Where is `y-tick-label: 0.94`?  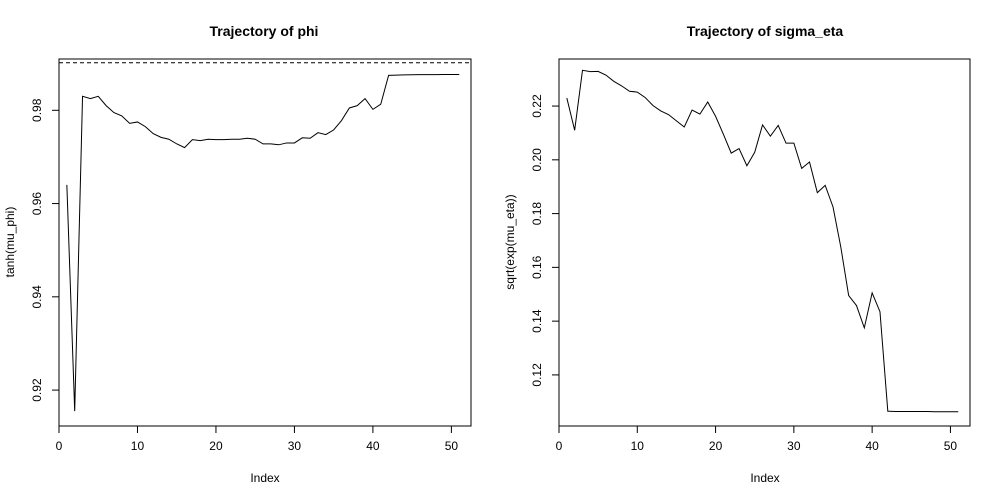
y-tick-label: 0.94 is located at coordinates (37, 297).